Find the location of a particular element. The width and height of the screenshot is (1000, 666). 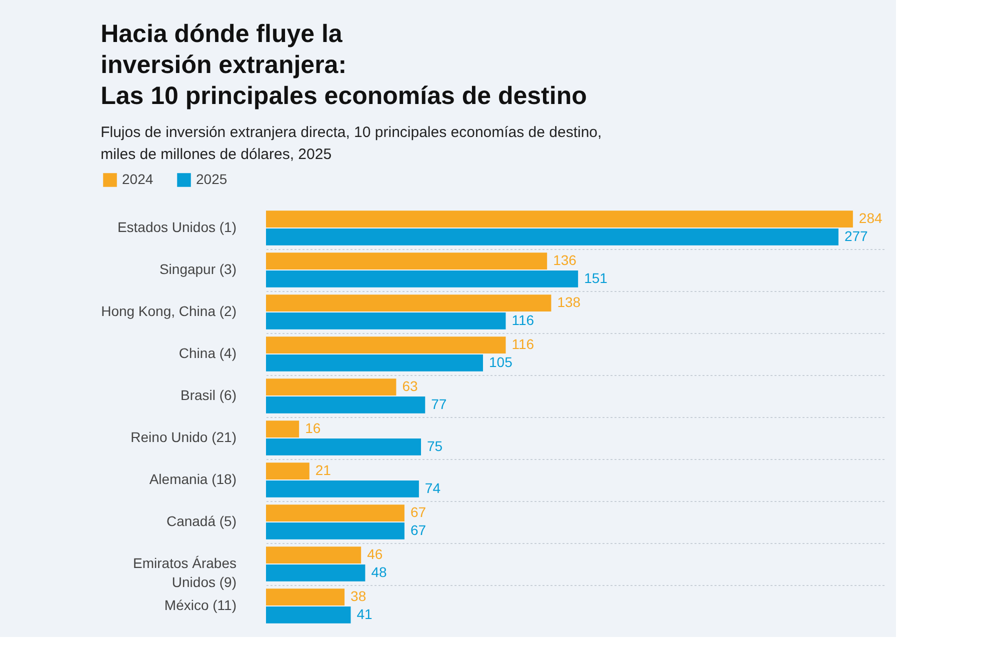

y-tick-label: Alemania (18) is located at coordinates (192, 479).